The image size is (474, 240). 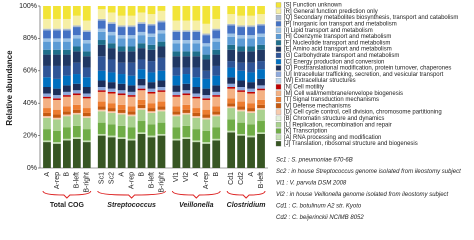 What do you see at coordinates (320, 81) in the screenshot?
I see `legend-label: [W] Extracellular structures` at bounding box center [320, 81].